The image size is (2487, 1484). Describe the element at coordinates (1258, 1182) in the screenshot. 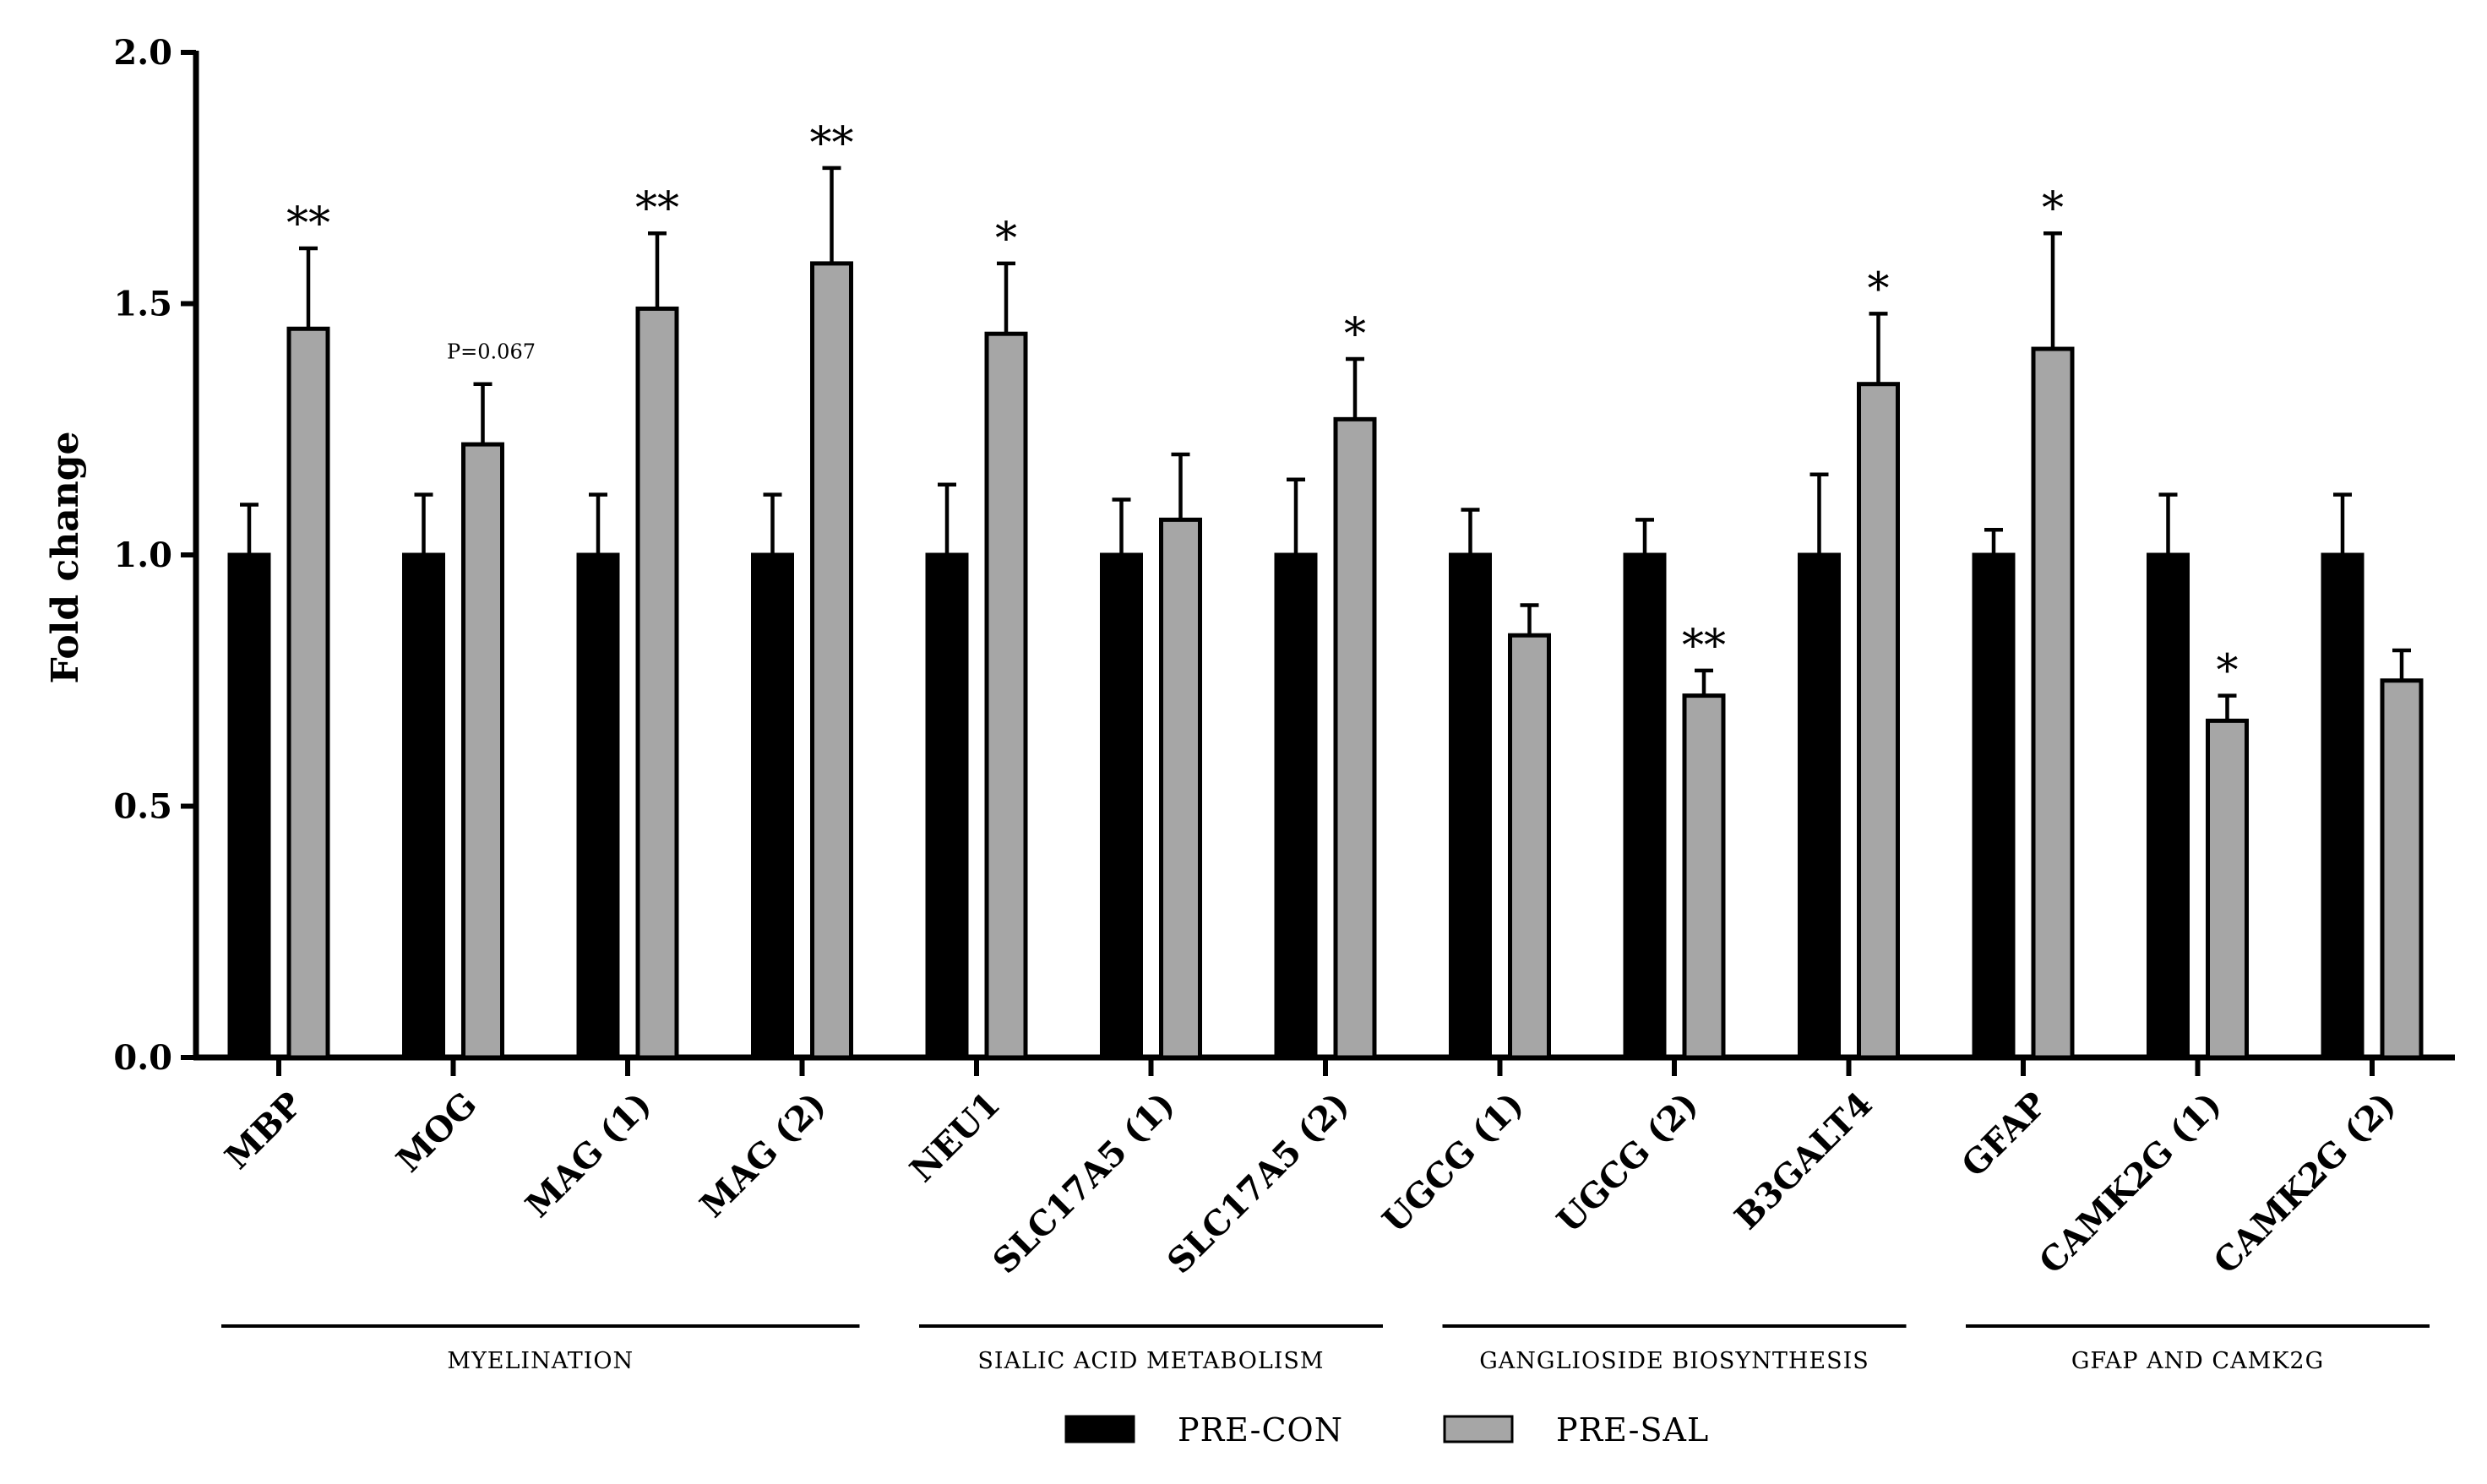

I see `x-tick-label: SLC17A5 (2)` at that location.